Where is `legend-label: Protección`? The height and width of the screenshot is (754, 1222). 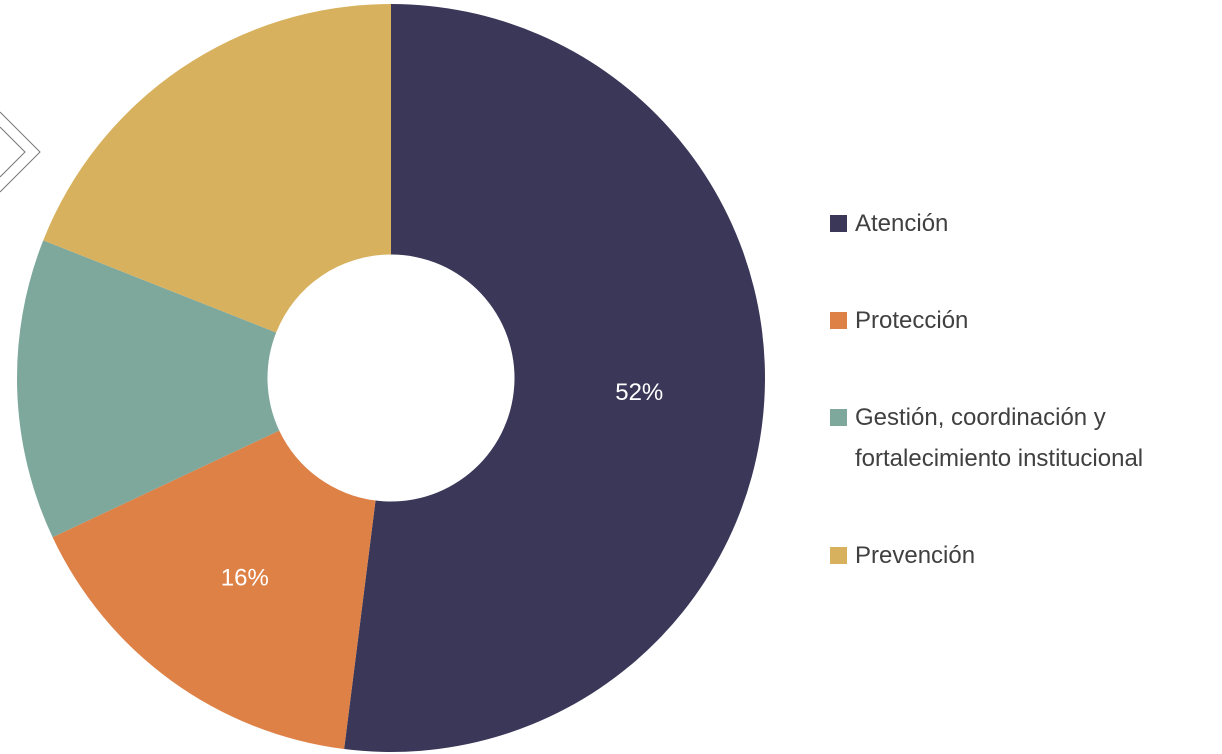
legend-label: Protección is located at coordinates (912, 320).